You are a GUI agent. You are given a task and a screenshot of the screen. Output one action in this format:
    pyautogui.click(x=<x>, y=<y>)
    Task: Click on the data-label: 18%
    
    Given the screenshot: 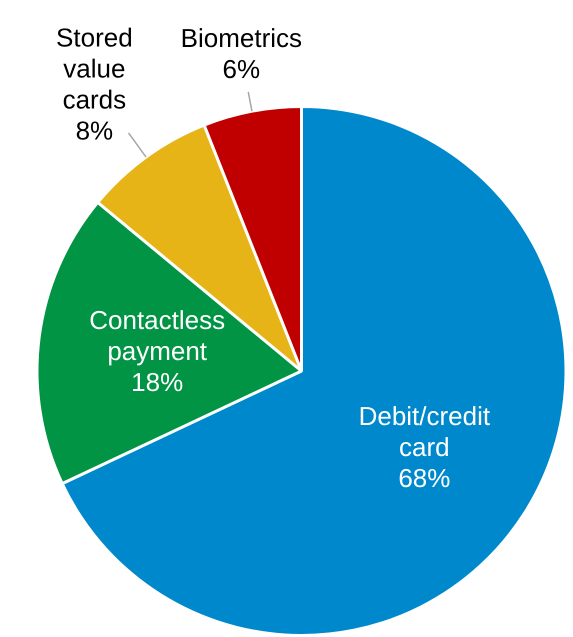 What is the action you would take?
    pyautogui.click(x=157, y=381)
    